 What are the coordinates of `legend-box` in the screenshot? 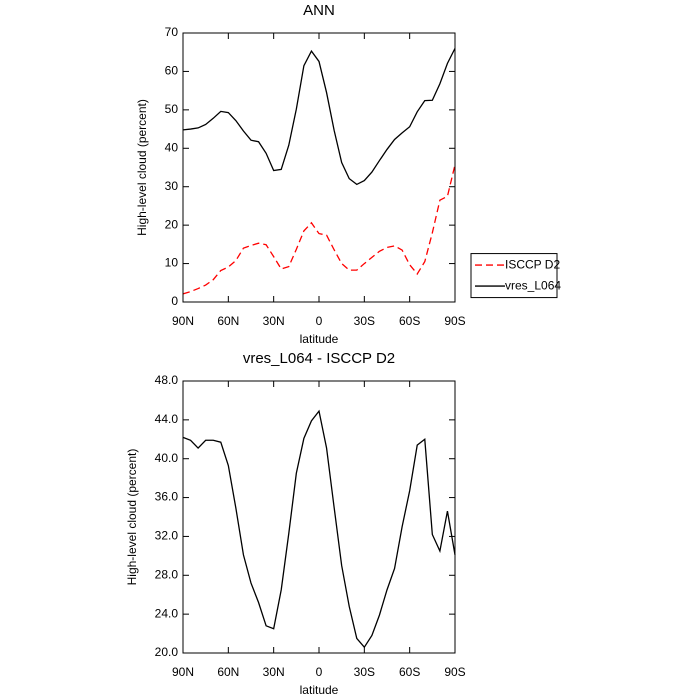 It's located at (514, 276).